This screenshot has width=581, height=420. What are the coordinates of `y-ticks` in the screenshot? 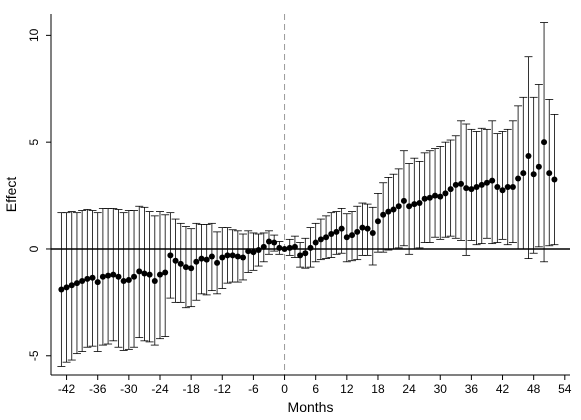 It's located at (48, 195).